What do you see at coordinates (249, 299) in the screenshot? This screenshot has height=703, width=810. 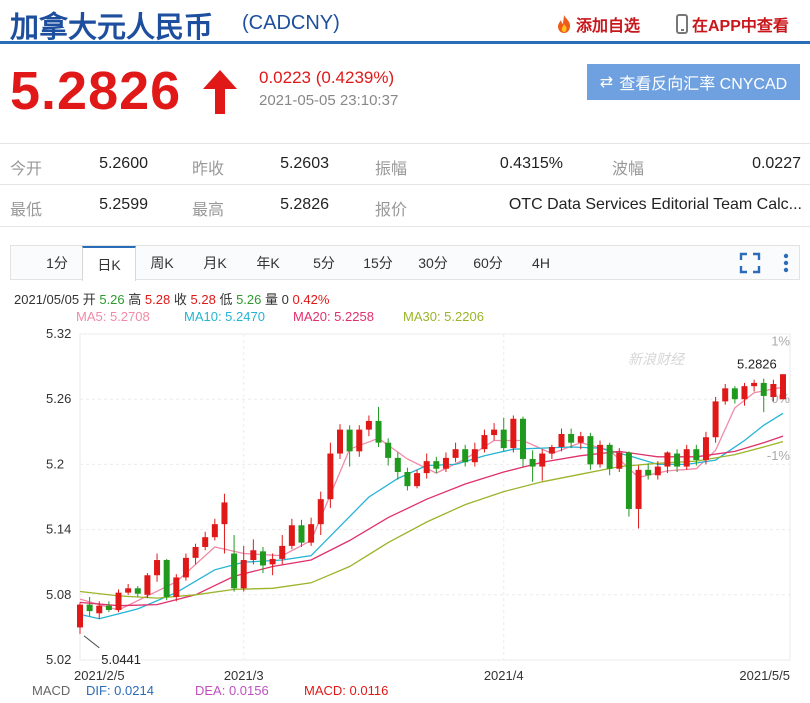 I see `ohlc-low: 5.26` at bounding box center [249, 299].